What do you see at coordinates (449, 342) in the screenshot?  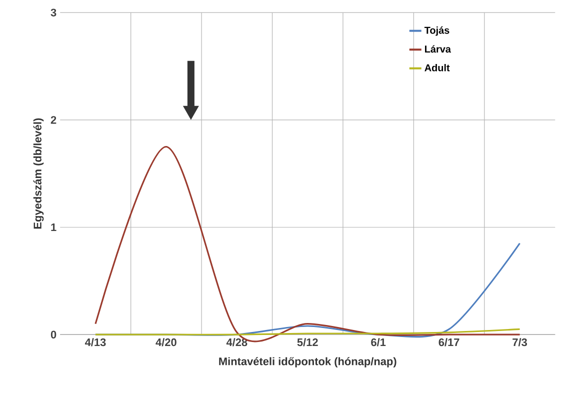 I see `x-tick-label: 6/17` at bounding box center [449, 342].